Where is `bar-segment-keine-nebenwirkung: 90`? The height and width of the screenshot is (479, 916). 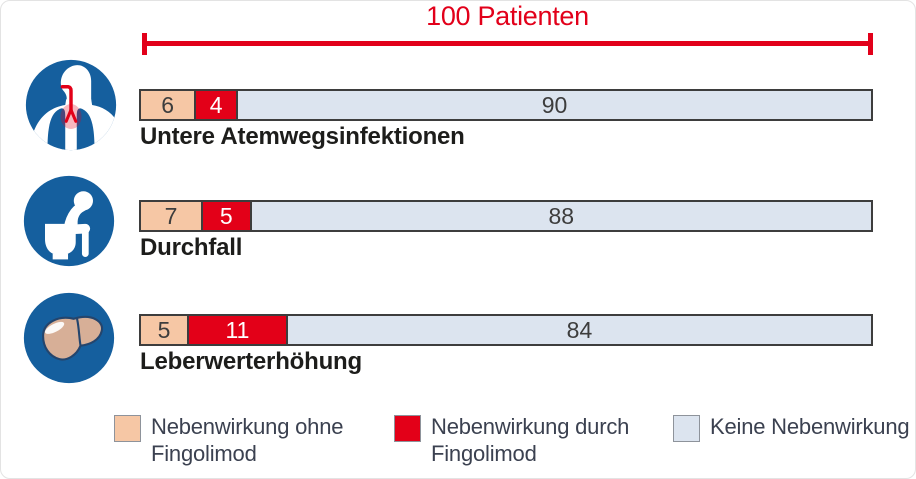 bar-segment-keine-nebenwirkung: 90 is located at coordinates (554, 105).